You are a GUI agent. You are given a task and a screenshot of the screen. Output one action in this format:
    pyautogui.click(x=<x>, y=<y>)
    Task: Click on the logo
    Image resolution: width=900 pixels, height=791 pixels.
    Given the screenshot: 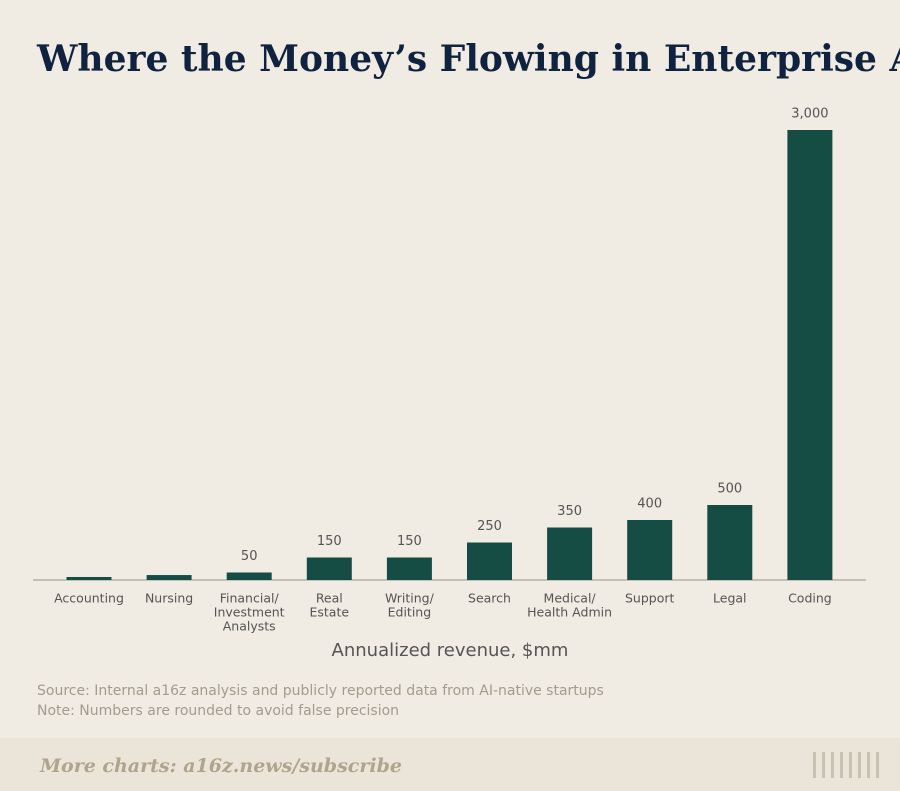 What is the action you would take?
    pyautogui.click(x=846, y=765)
    